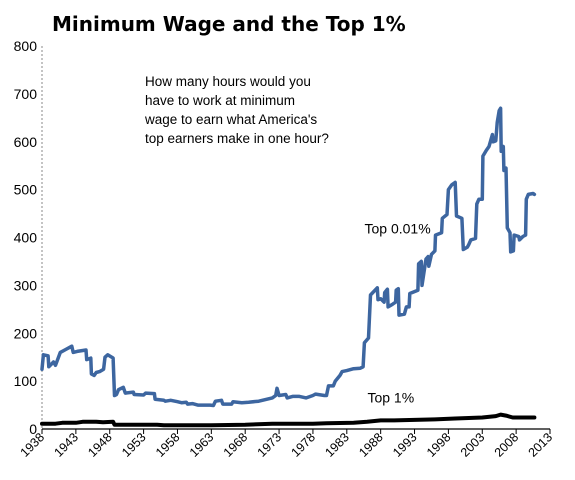 The width and height of the screenshot is (575, 480). What do you see at coordinates (473, 445) in the screenshot?
I see `x-tick-label: 2003` at bounding box center [473, 445].